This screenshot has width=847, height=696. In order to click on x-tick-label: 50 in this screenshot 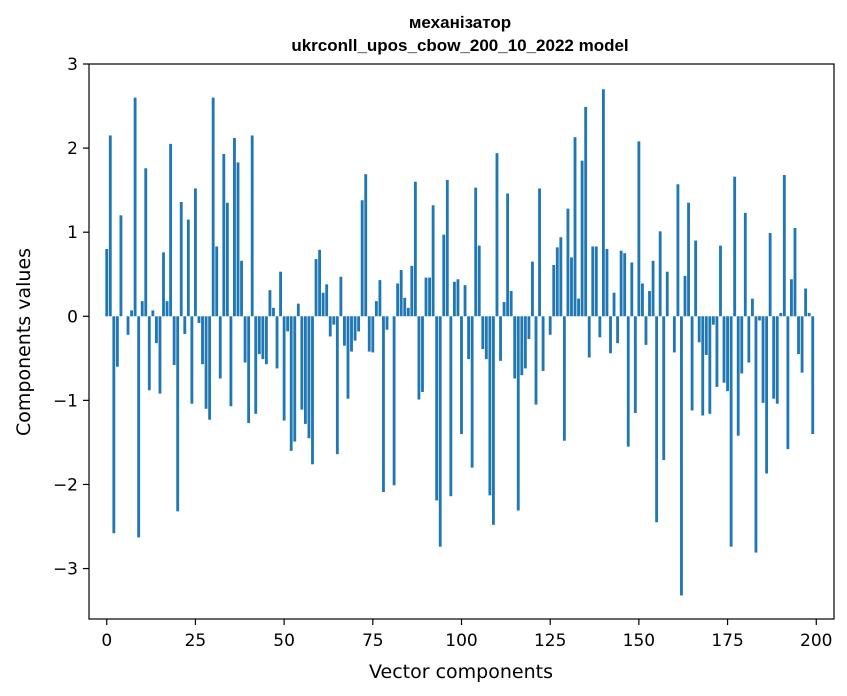, I will do `click(284, 641)`.